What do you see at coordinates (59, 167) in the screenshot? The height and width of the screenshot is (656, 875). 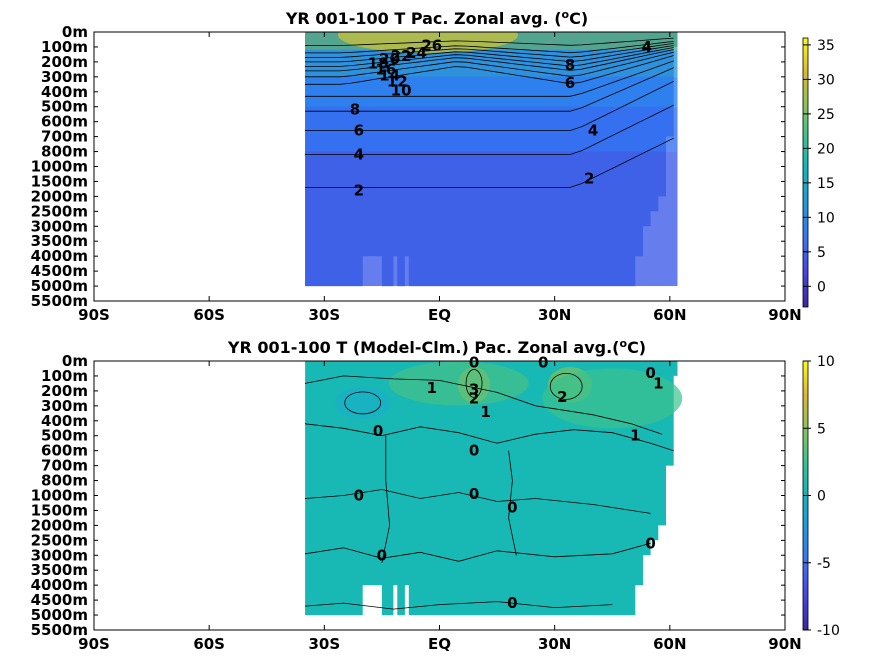 I see `y-tick-label: 1000m` at bounding box center [59, 167].